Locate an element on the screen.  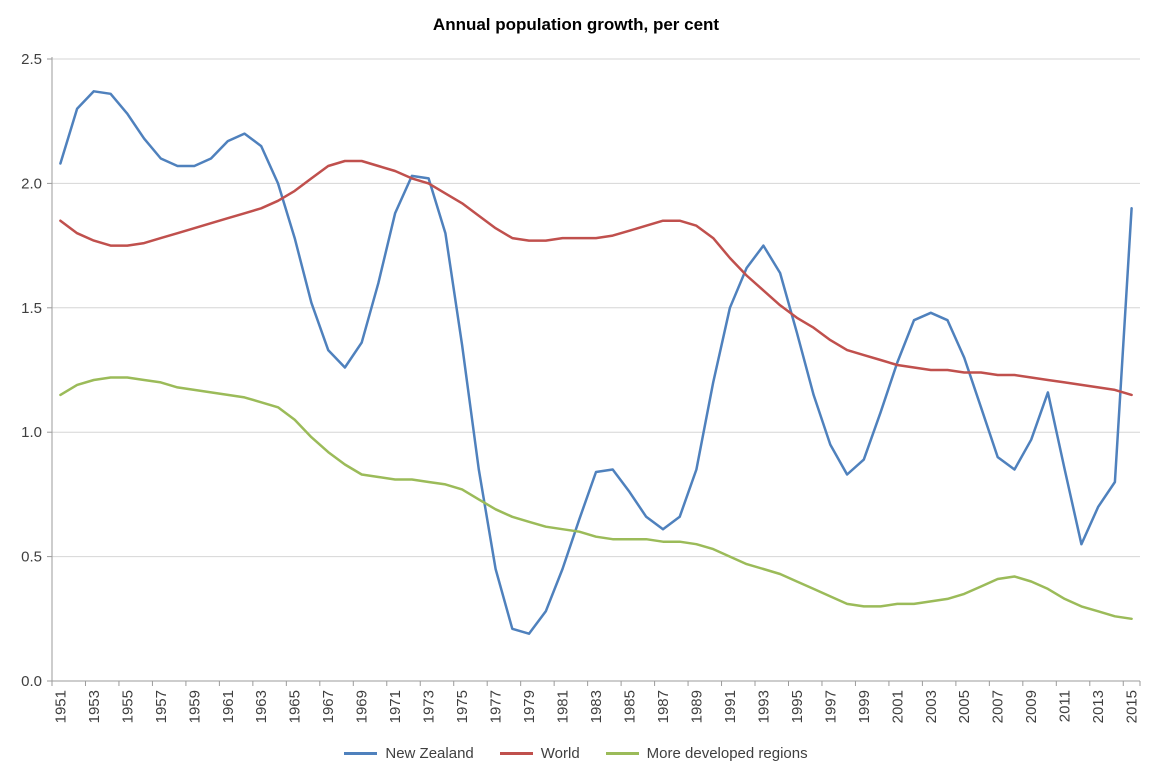
x-axis-tick-label: 1991 is located at coordinates (730, 706).